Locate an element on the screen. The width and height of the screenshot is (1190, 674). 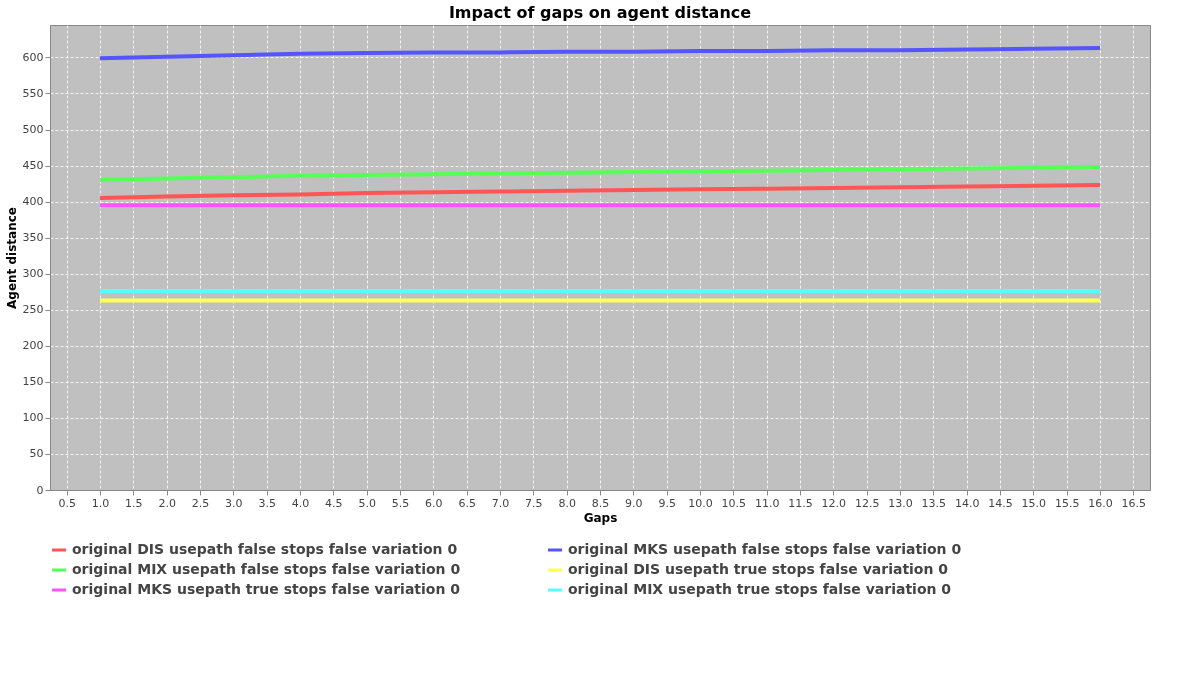
x-tick-label: 14.5 is located at coordinates (1000, 503).